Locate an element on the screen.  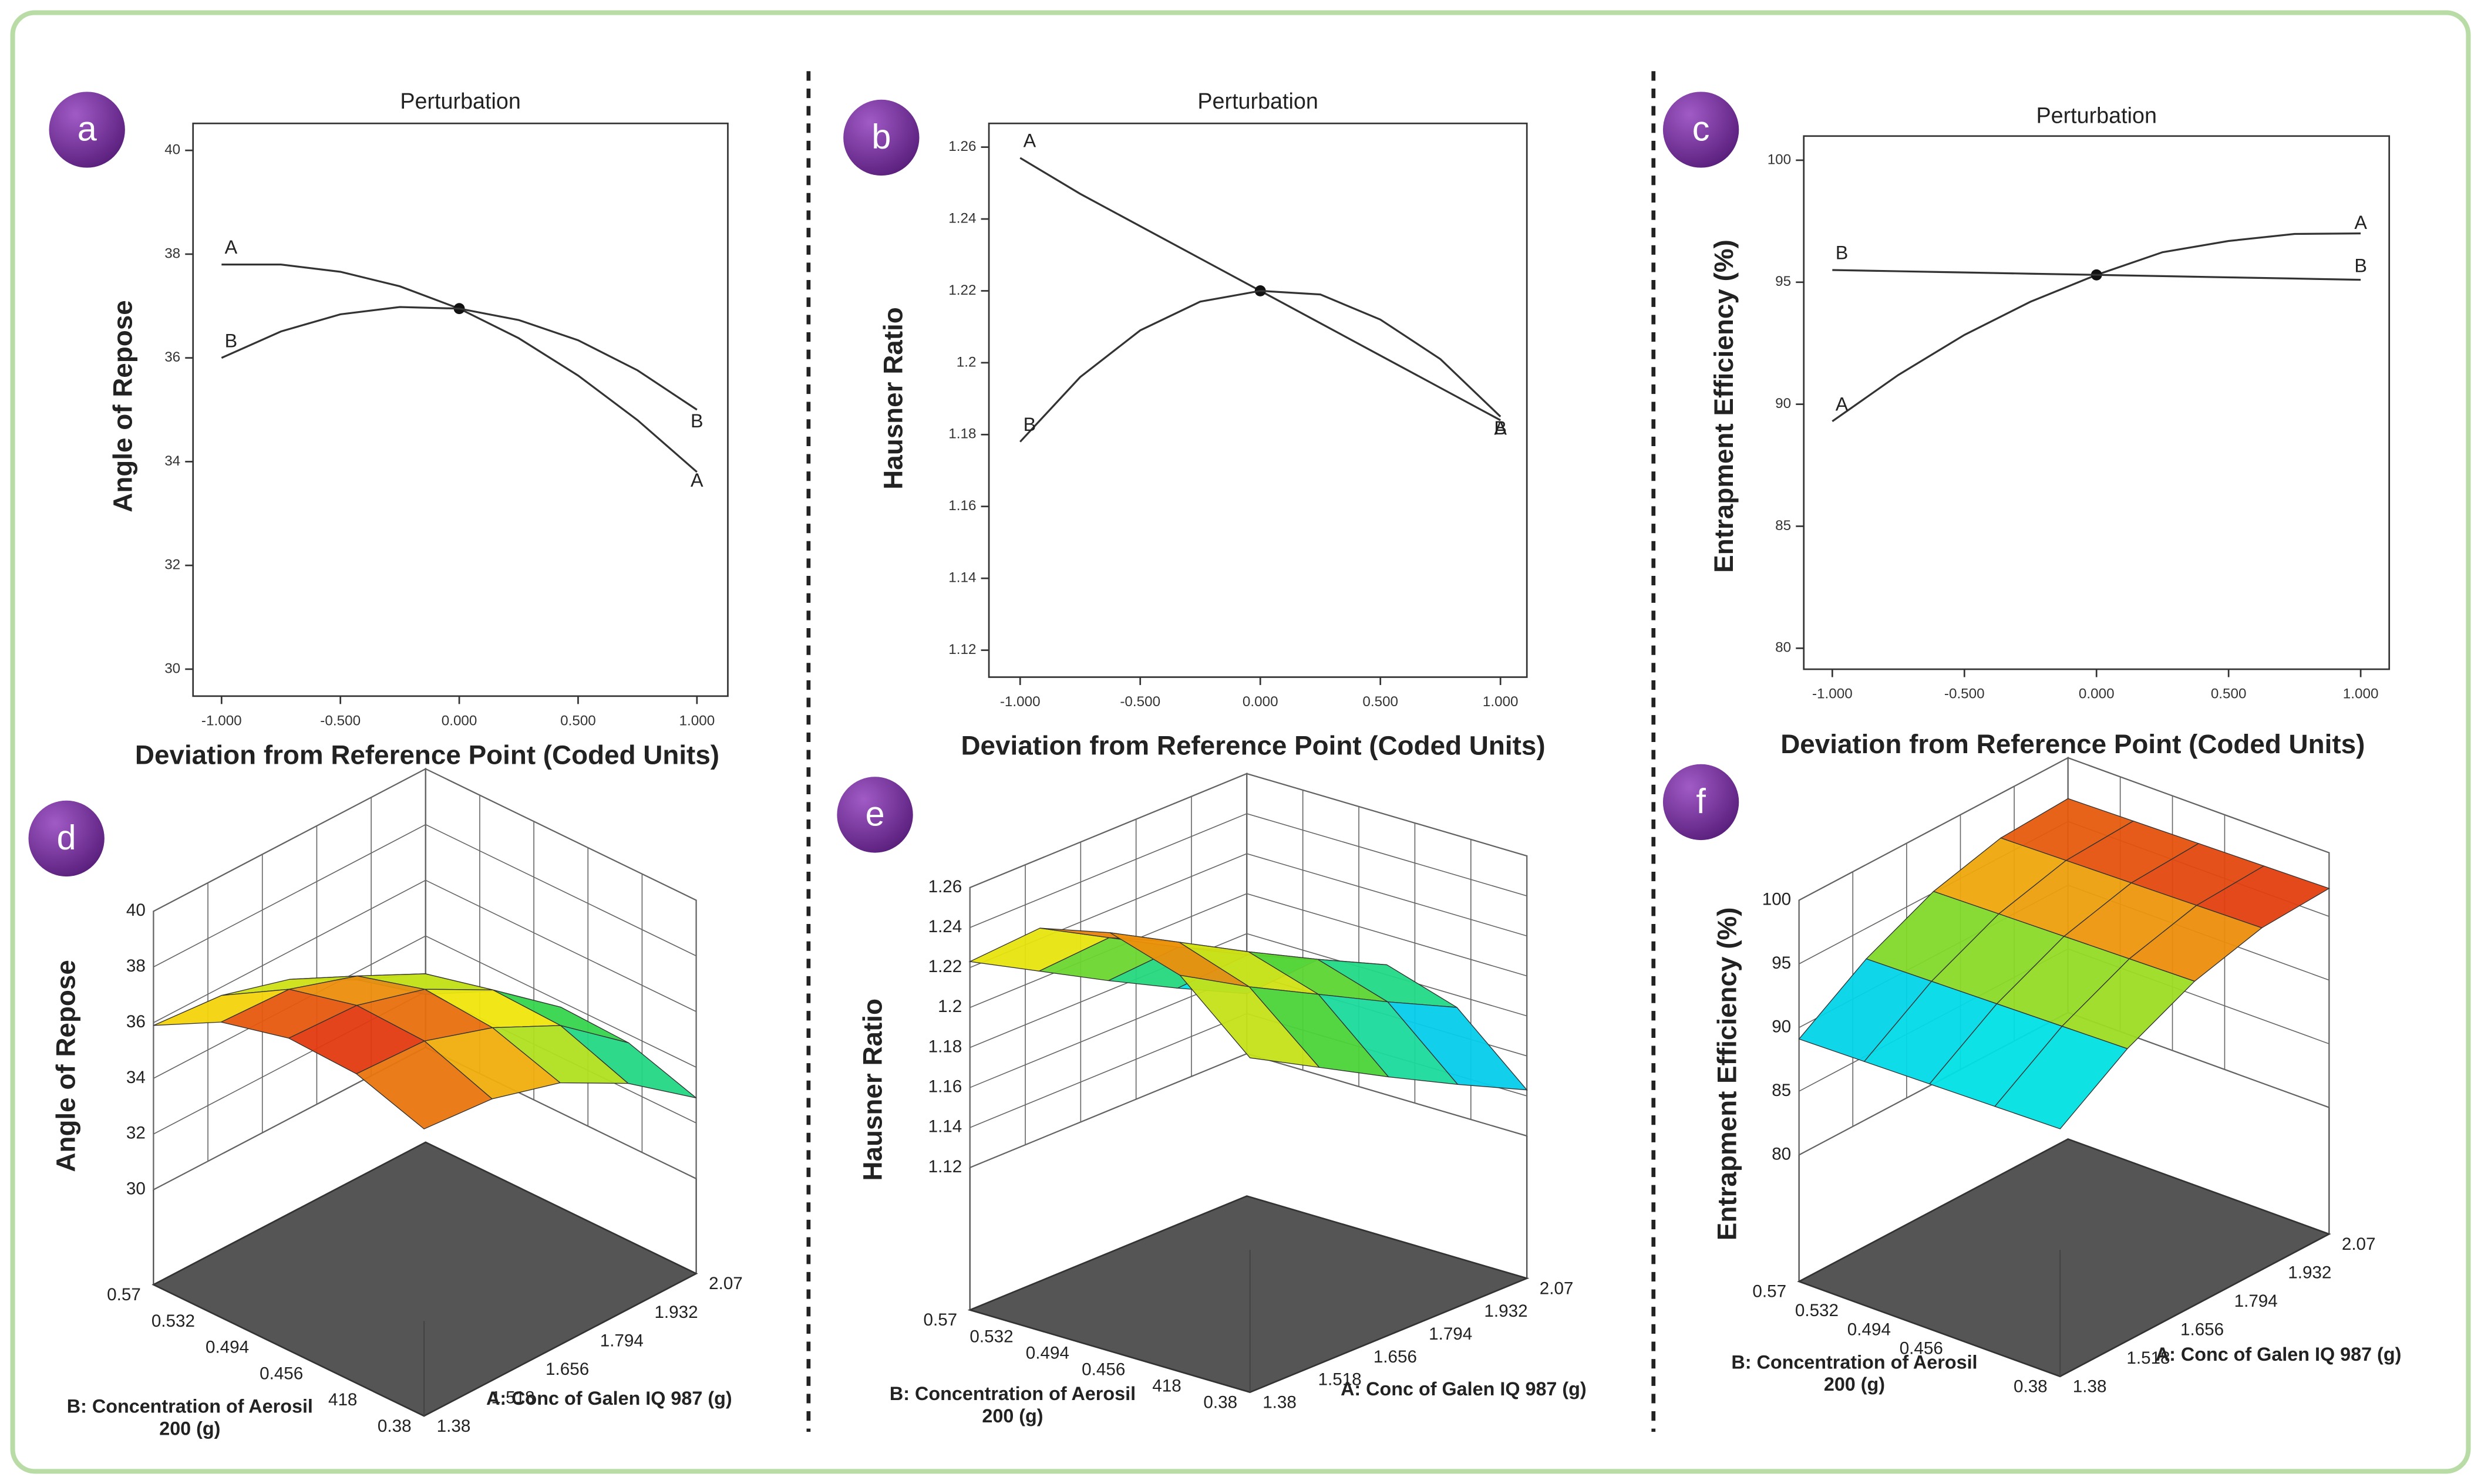
z-tick-label: 36 is located at coordinates (136, 1021).